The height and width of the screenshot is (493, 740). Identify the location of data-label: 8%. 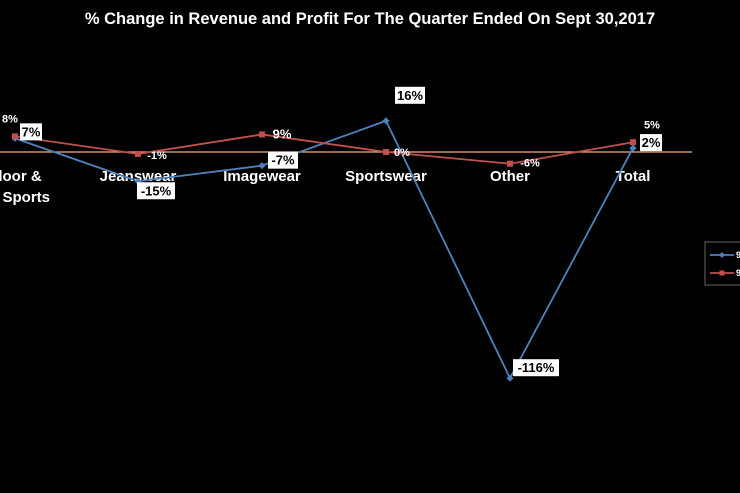
(10, 119).